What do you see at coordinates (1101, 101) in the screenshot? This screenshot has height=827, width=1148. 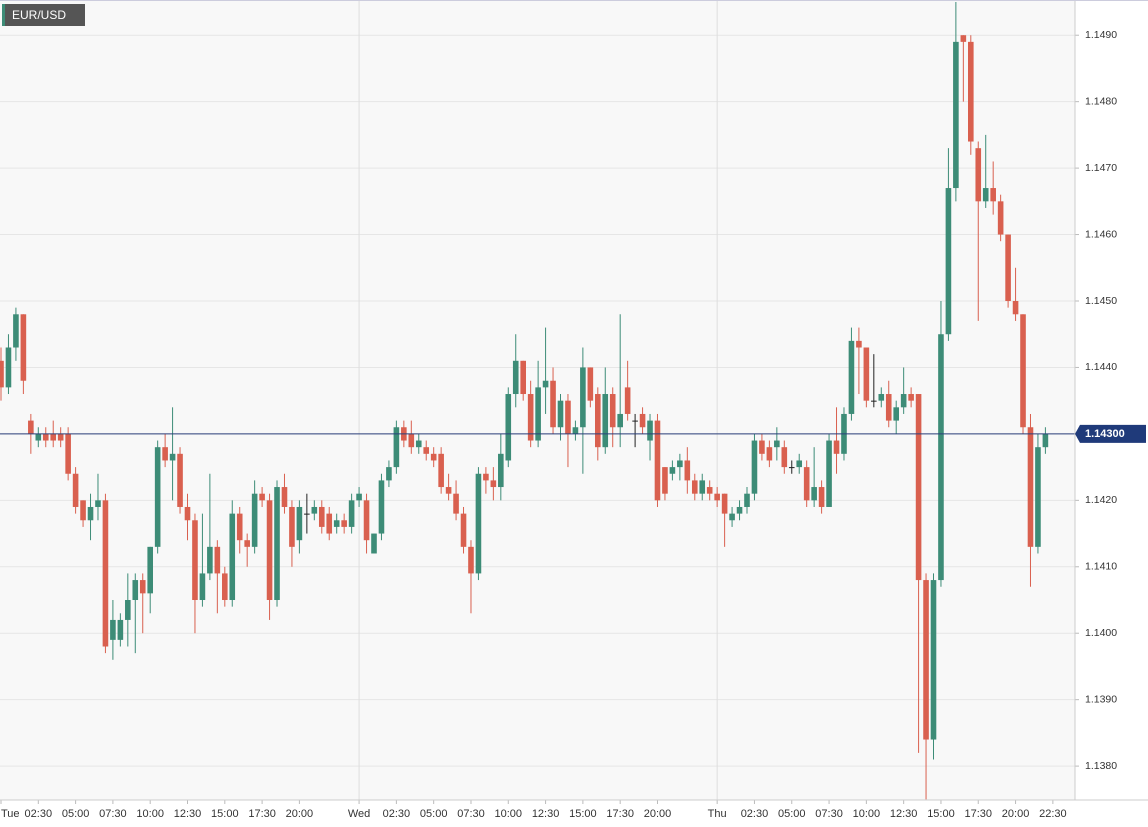 I see `y-tick-label: 1.1480` at bounding box center [1101, 101].